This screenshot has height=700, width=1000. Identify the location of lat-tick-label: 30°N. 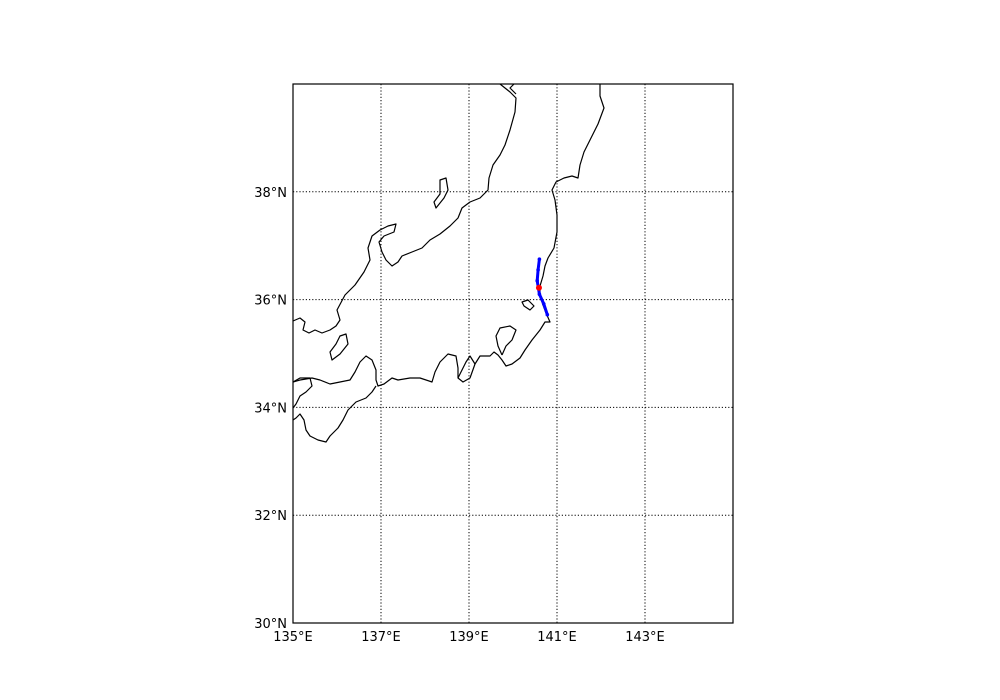
(270, 624).